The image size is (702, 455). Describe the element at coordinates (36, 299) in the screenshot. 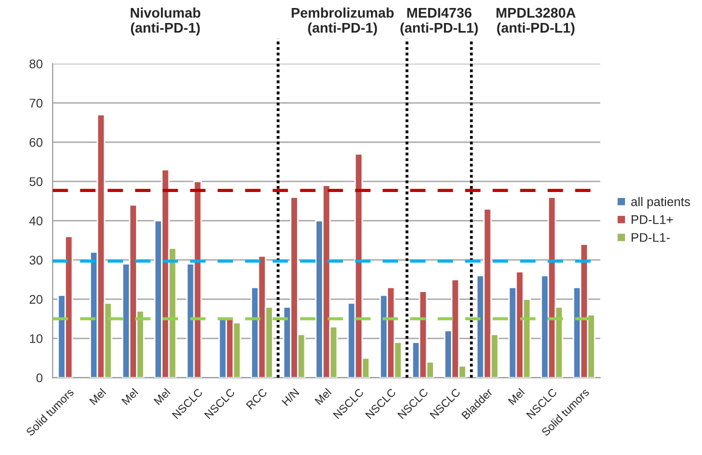

I see `y-tick-label: 20` at that location.